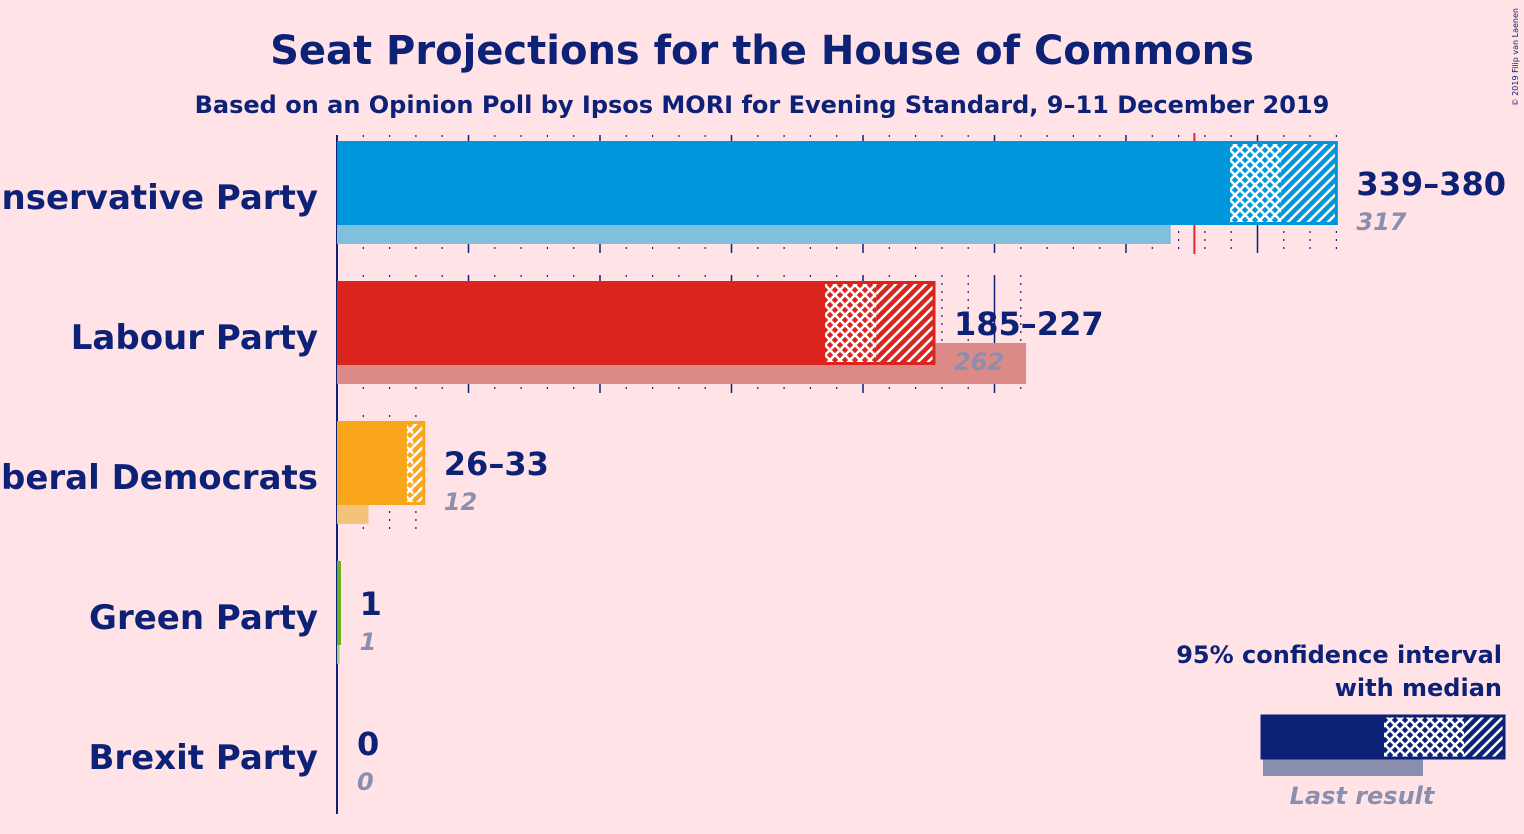 The width and height of the screenshot is (1524, 834). What do you see at coordinates (496, 464) in the screenshot?
I see `seat-range-label: 26–33` at bounding box center [496, 464].